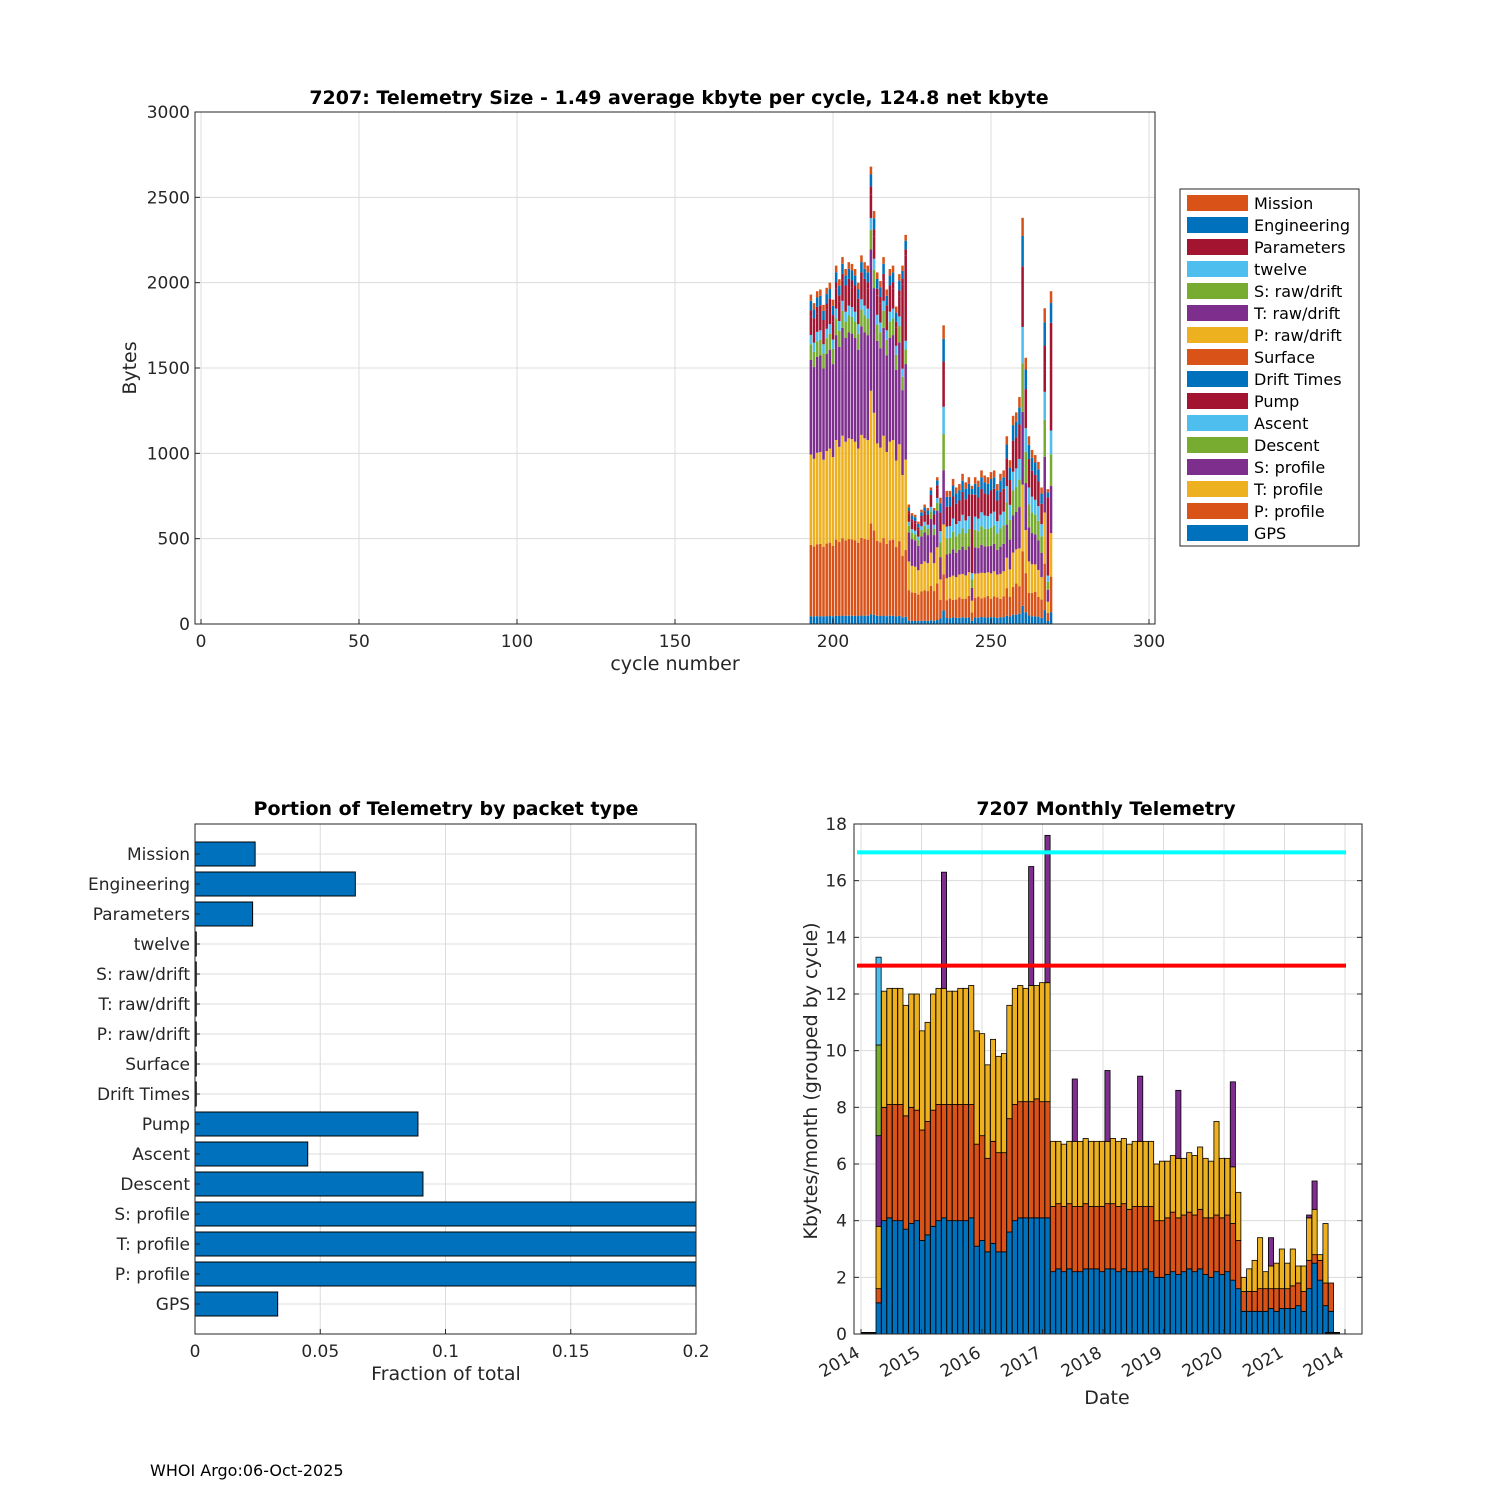  Describe the element at coordinates (1298, 291) in the screenshot. I see `legend-label: S: raw/drift` at that location.